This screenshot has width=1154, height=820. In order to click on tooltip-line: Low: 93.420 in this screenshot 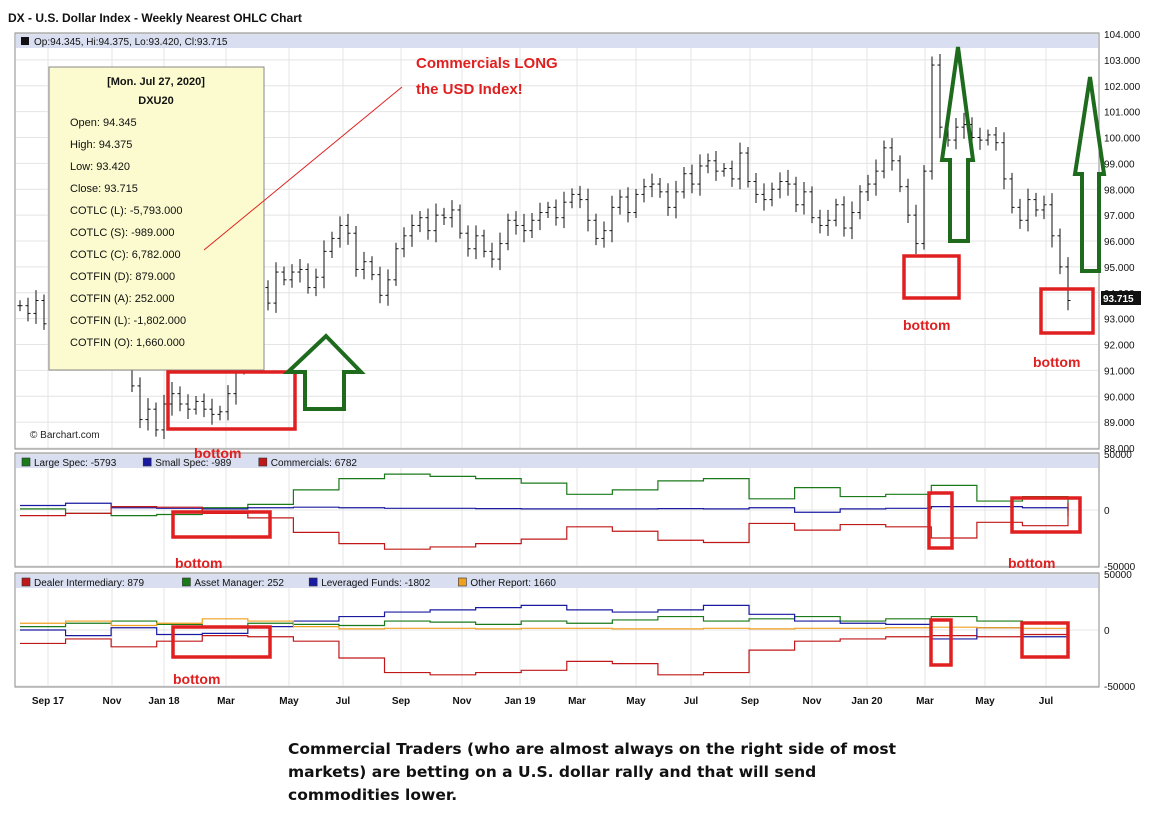, I will do `click(100, 167)`.